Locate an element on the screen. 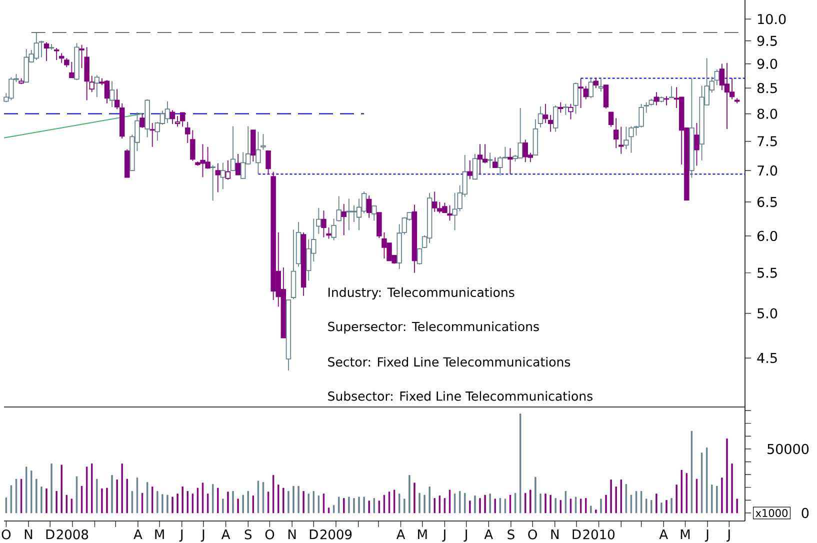 The height and width of the screenshot is (543, 817). y-tick-label: 8.5 is located at coordinates (767, 88).